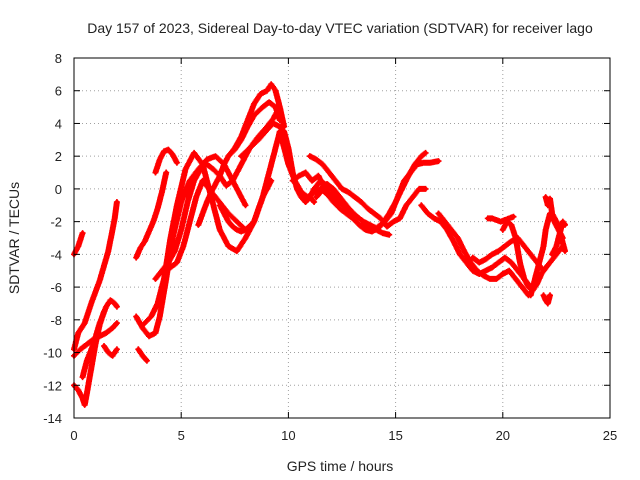  What do you see at coordinates (73, 435) in the screenshot?
I see `x-tick-label: 0` at bounding box center [73, 435].